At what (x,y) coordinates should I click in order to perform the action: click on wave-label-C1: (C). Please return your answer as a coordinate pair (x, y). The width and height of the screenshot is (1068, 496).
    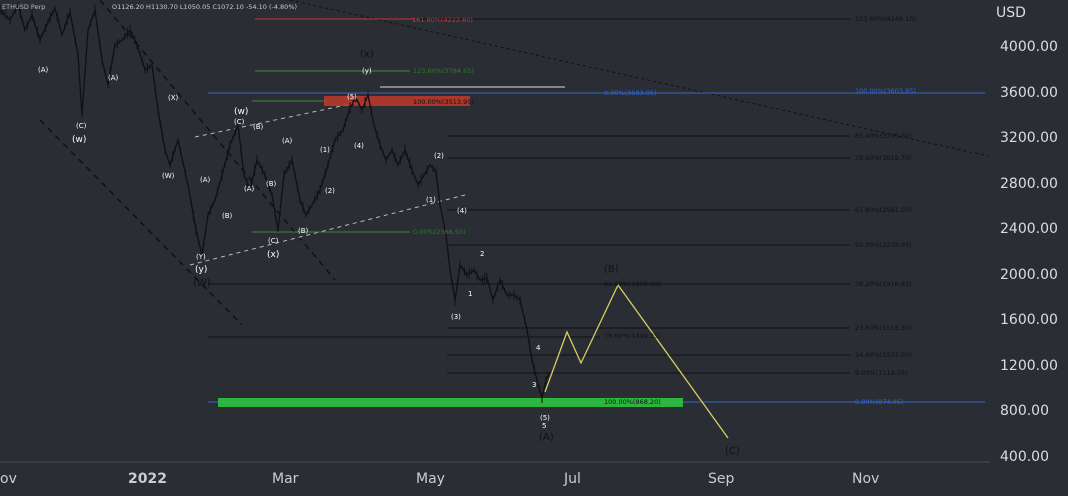
    Looking at the image, I should click on (81, 126).